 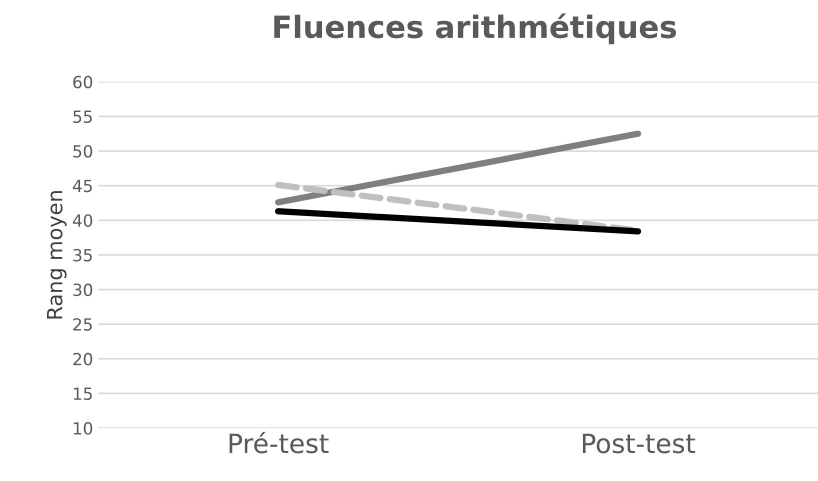 I want to click on chart-title: Fluences arithmétiques, so click(x=475, y=28).